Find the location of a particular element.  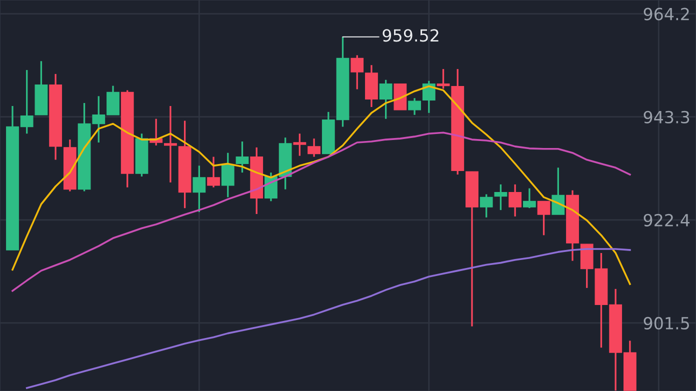

y-tick-label: 964.2 is located at coordinates (666, 14).